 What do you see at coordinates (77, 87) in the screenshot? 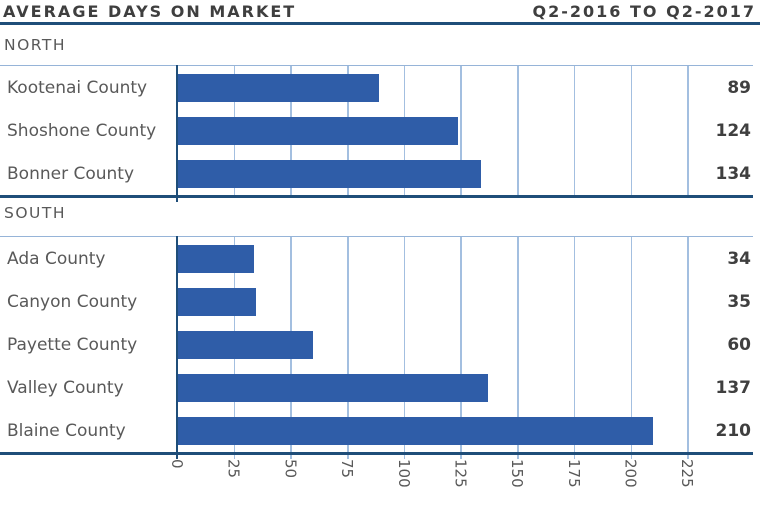
I see `category-label: Kootenai County` at bounding box center [77, 87].